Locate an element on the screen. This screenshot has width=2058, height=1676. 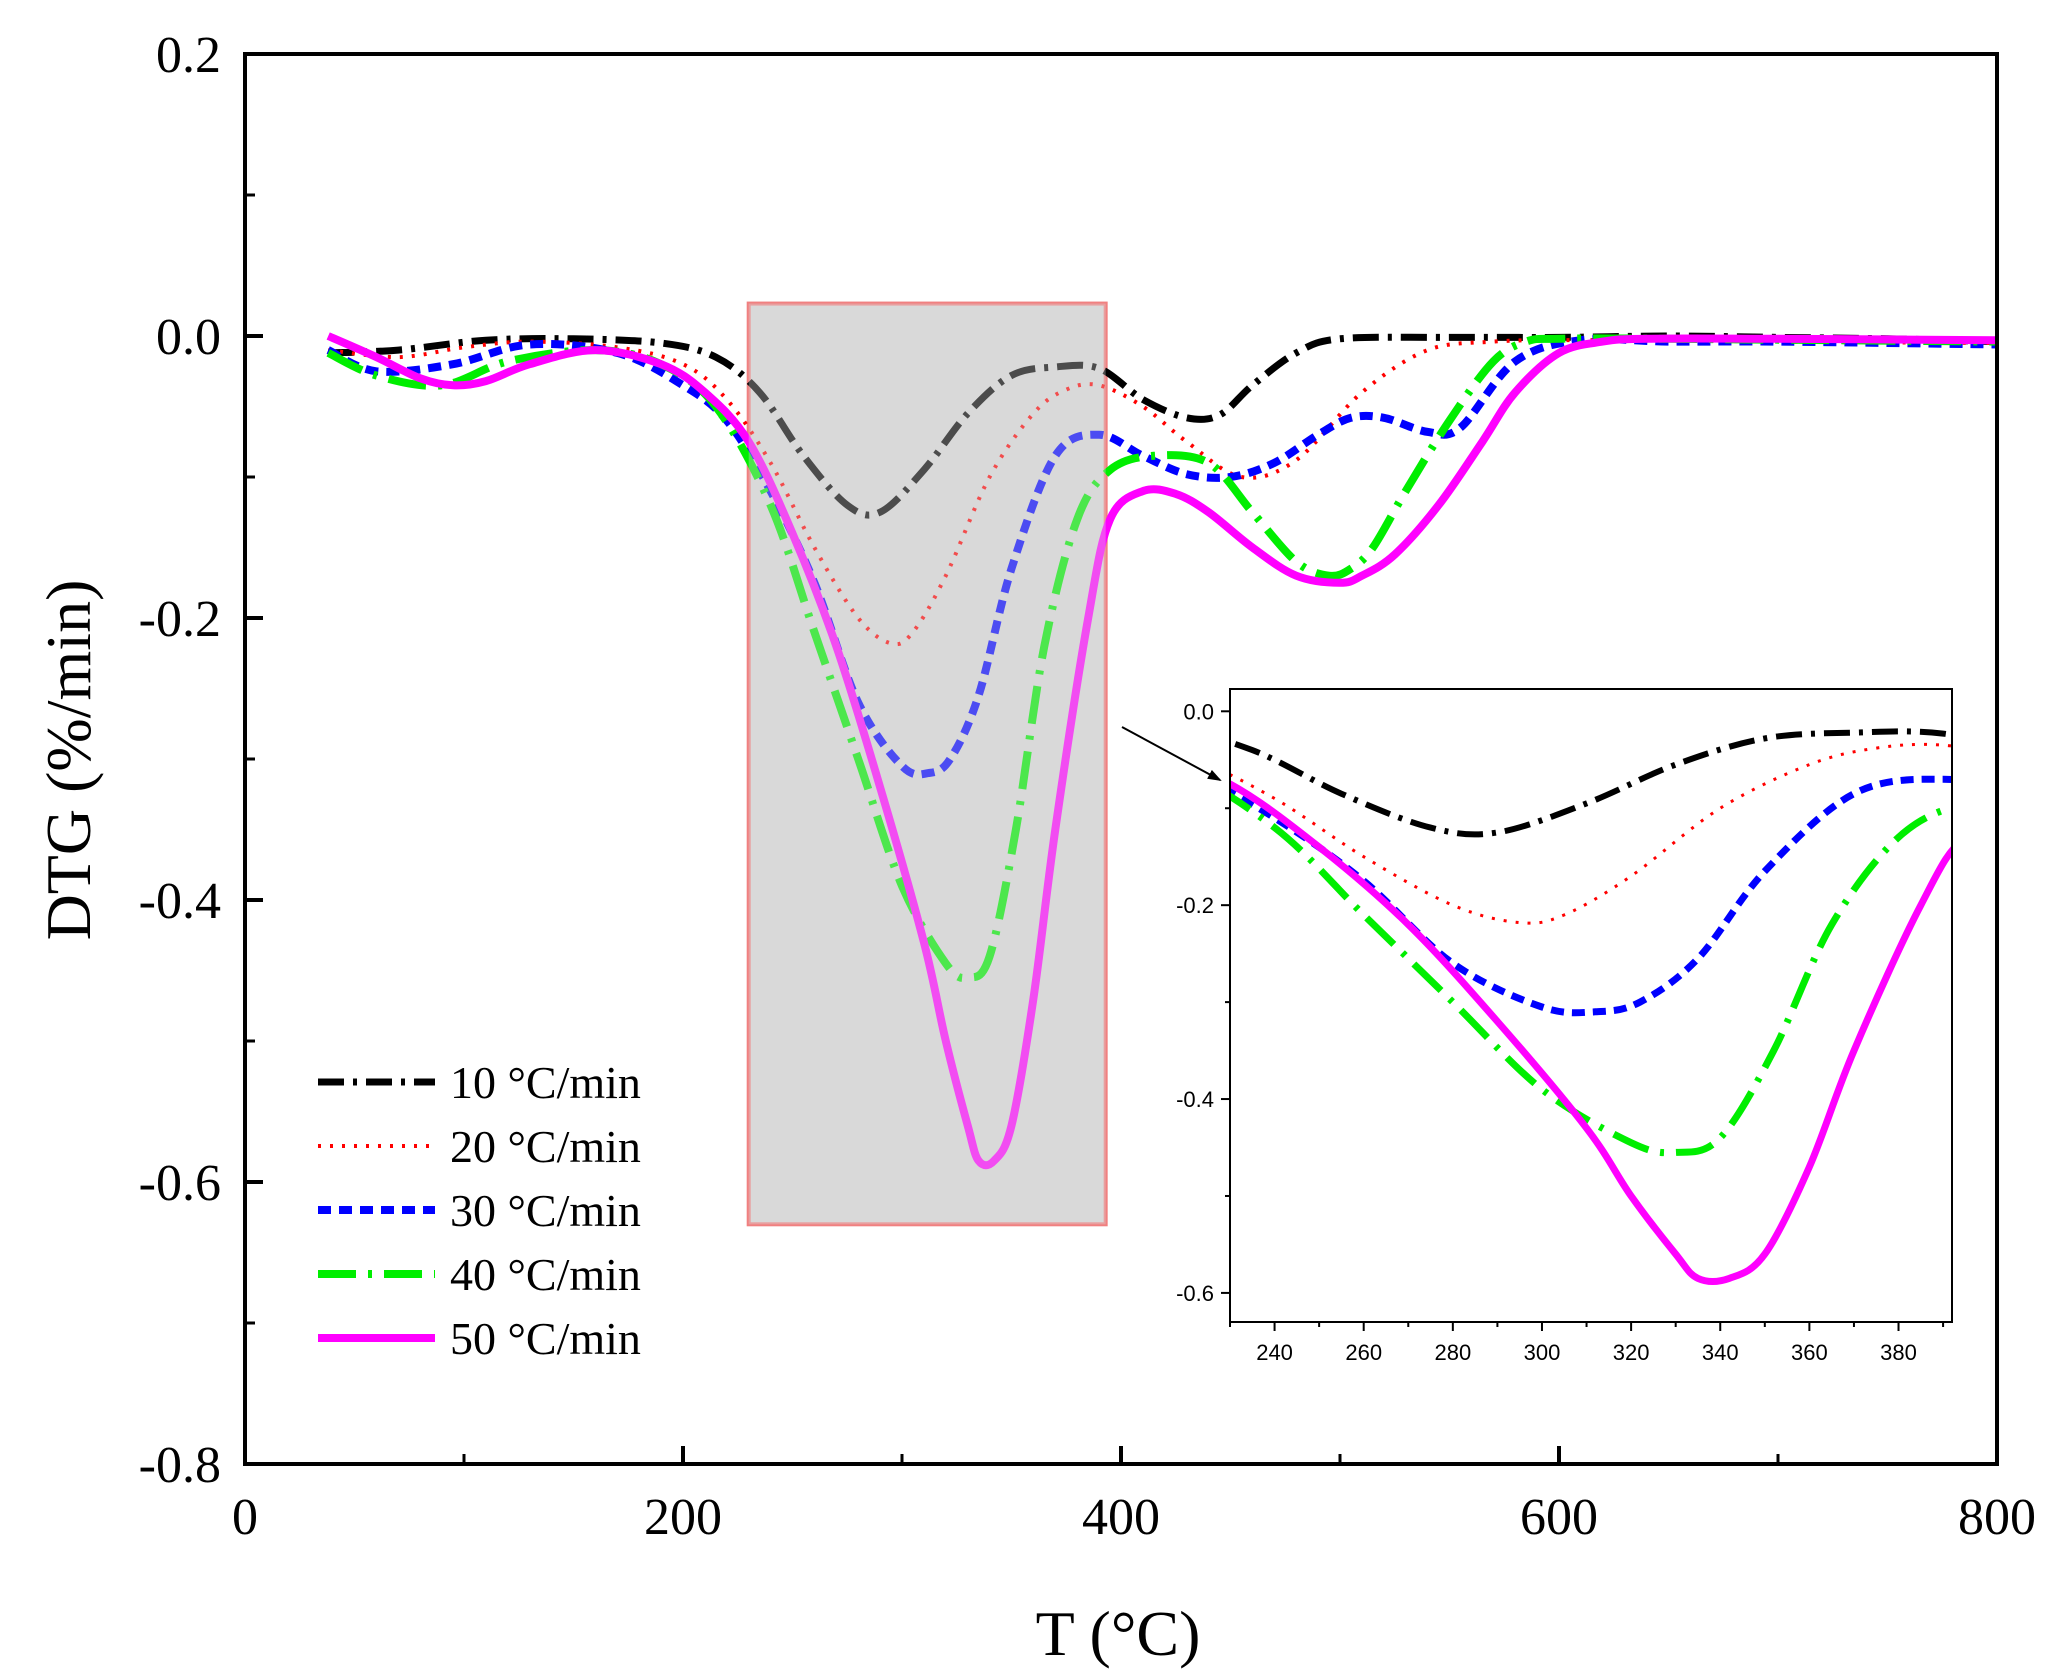
y-tick-label: -0.4 is located at coordinates (180, 901).